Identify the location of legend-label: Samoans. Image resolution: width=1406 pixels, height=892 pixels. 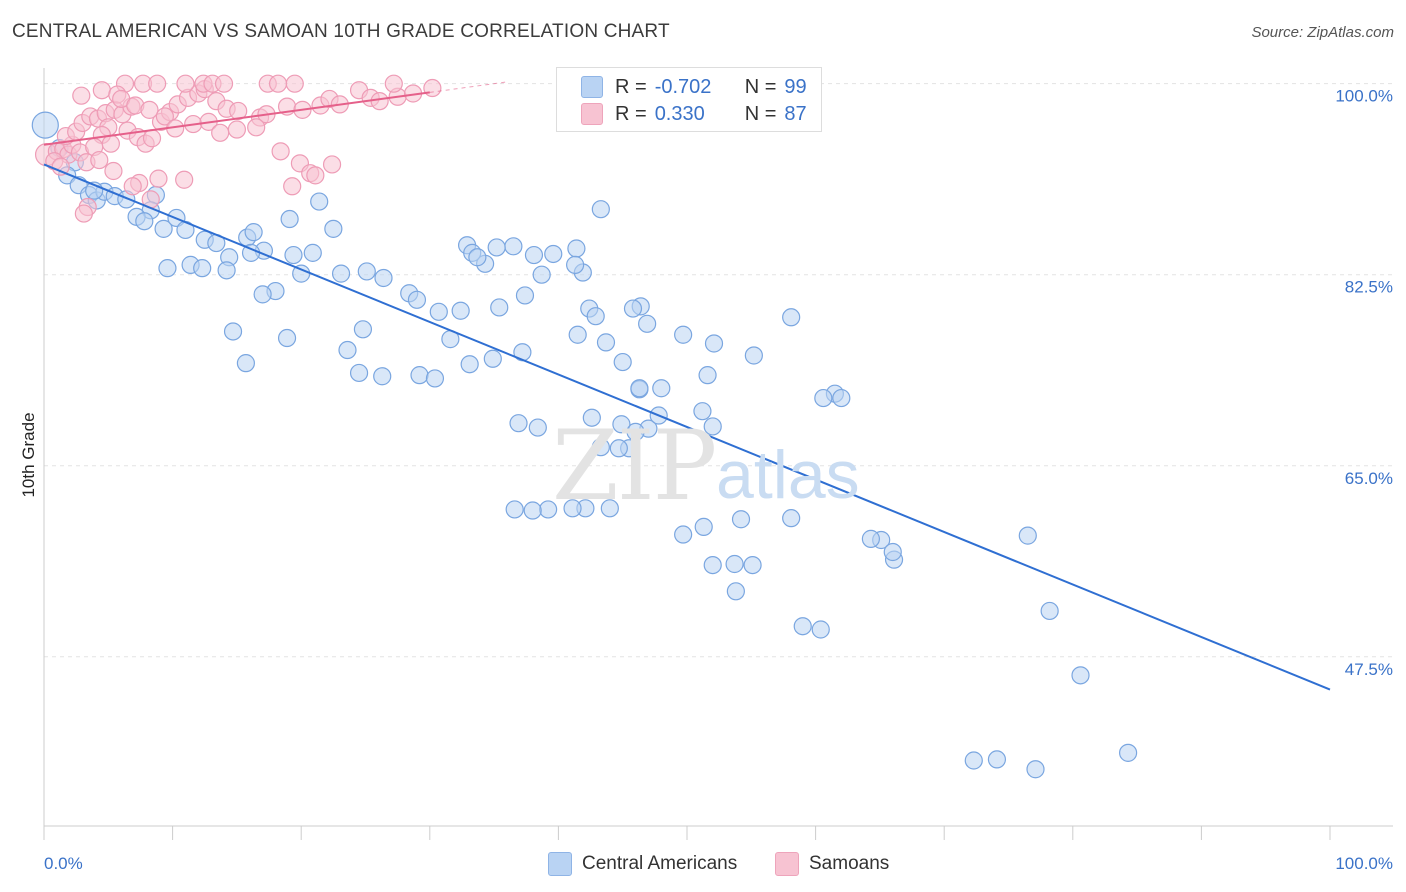
(849, 863).